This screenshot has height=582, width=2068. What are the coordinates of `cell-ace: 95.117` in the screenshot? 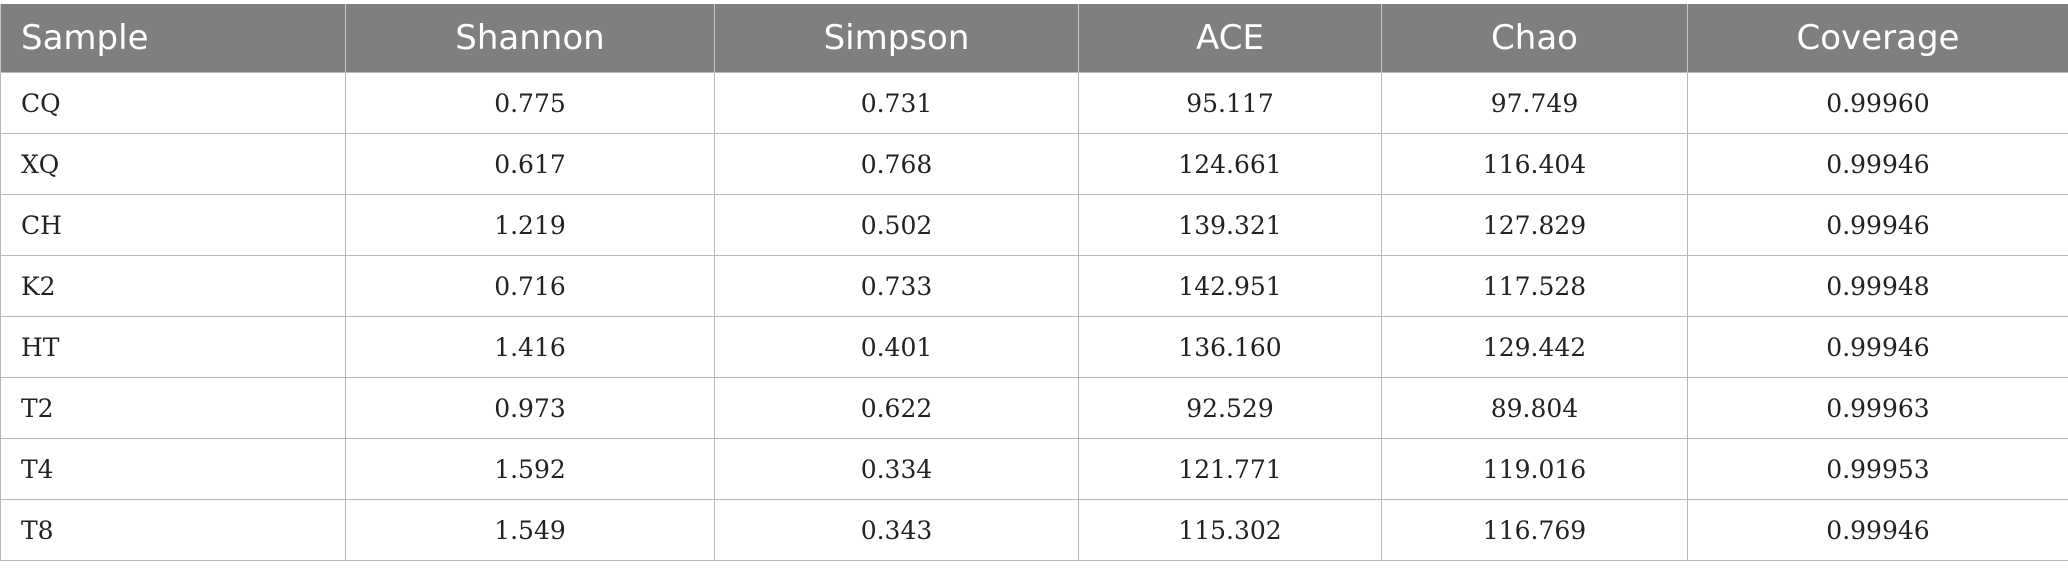 It's located at (1230, 103).